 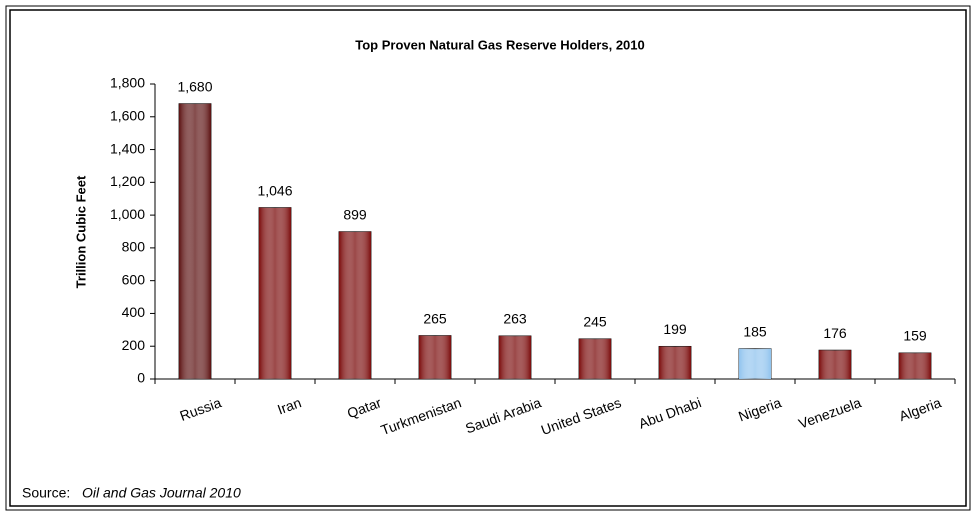 I want to click on x-tick-label: Algeria, so click(x=920, y=409).